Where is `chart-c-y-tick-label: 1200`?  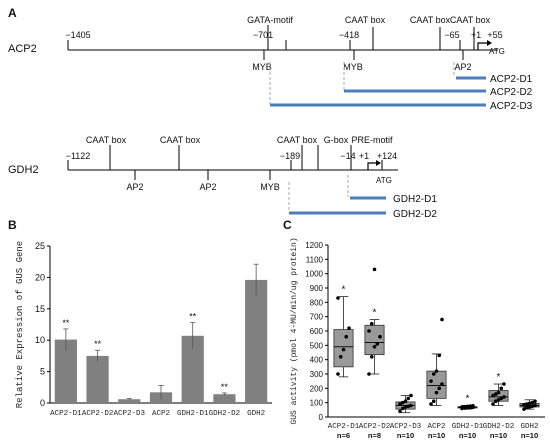
chart-c-y-tick-label: 1200 is located at coordinates (314, 245).